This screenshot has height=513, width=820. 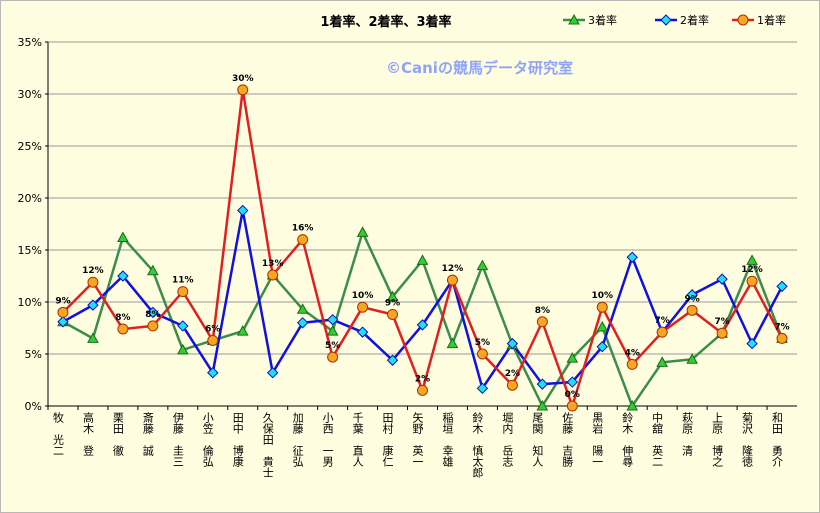 I want to click on legend-label: 3着率, so click(x=602, y=20).